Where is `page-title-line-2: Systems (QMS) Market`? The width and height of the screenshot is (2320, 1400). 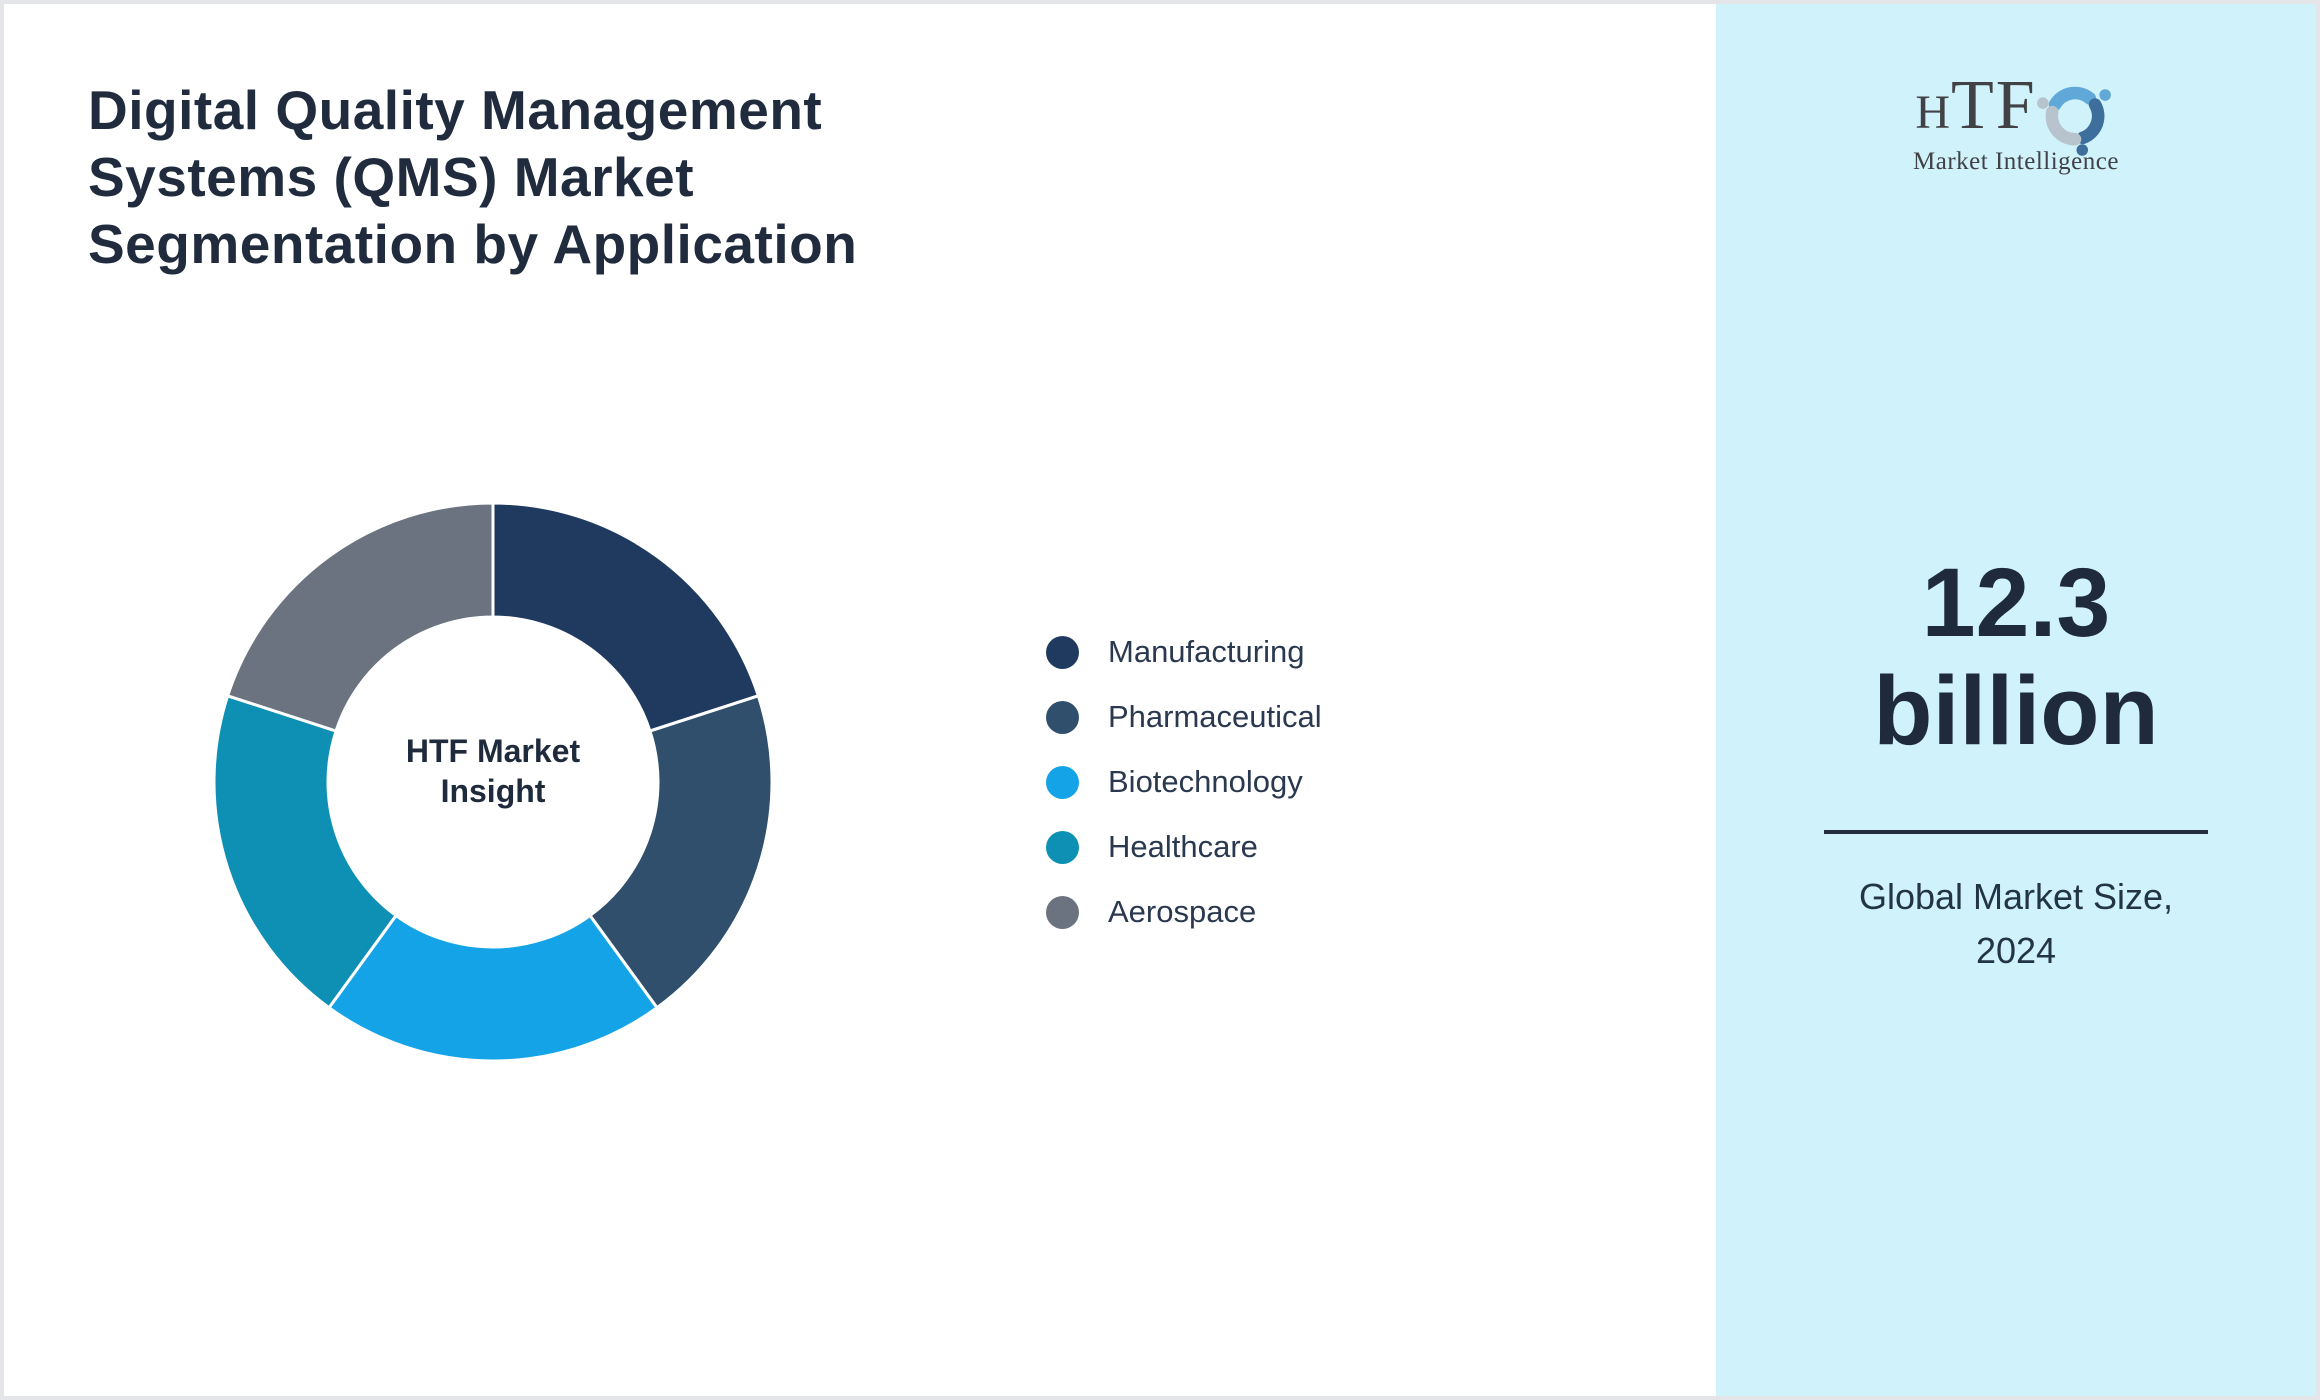 page-title-line-2: Systems (QMS) Market is located at coordinates (391, 176).